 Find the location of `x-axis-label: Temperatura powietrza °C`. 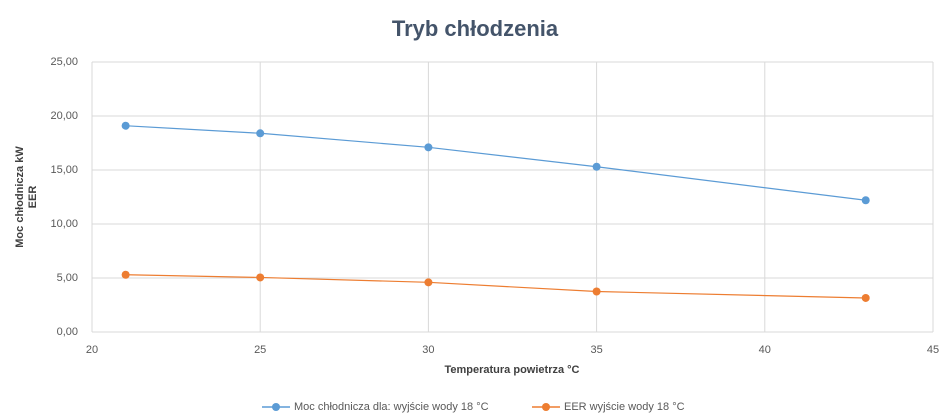

x-axis-label: Temperatura powietrza °C is located at coordinates (511, 370).